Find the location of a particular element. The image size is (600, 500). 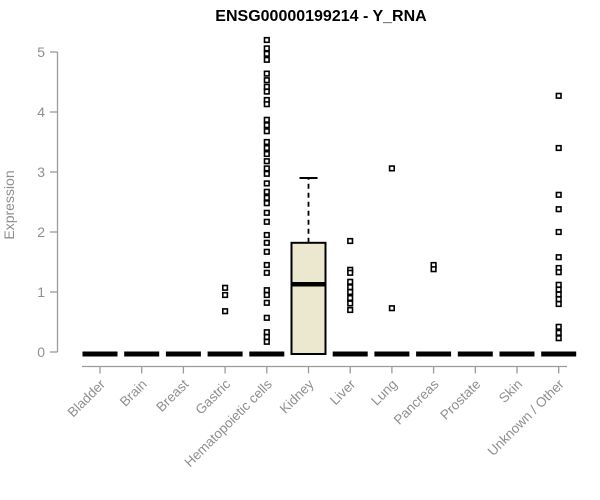

y-tick-label: 4 is located at coordinates (41, 112).